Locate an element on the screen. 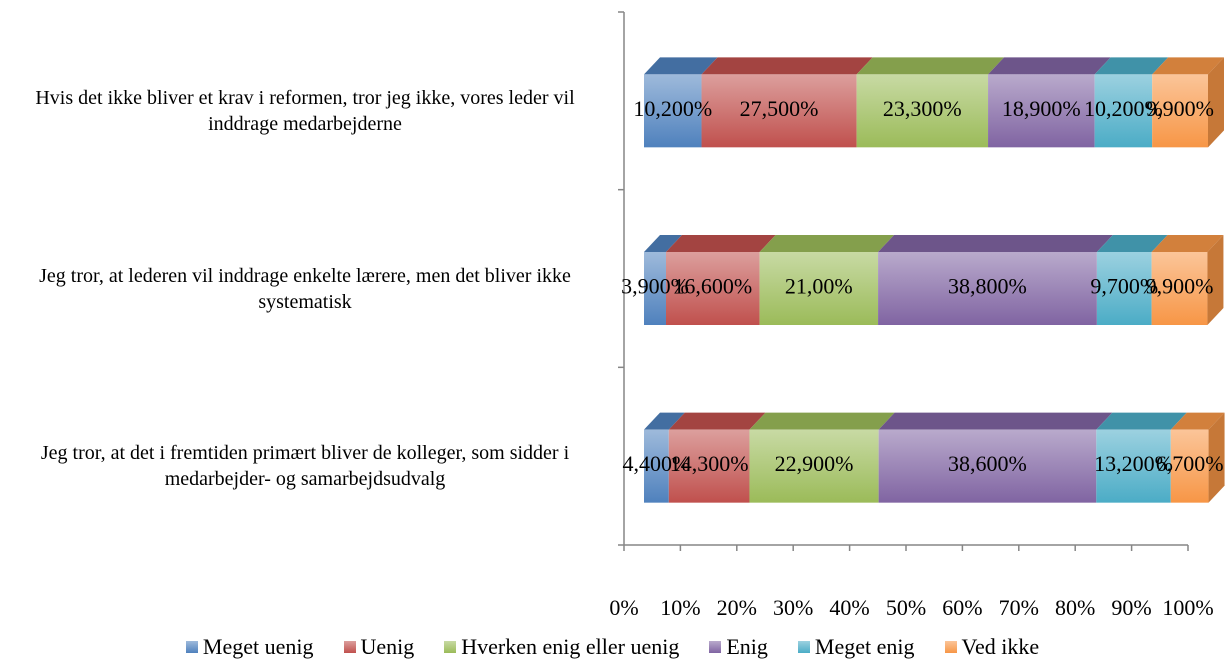  x-tick-label: 80% is located at coordinates (1075, 607).